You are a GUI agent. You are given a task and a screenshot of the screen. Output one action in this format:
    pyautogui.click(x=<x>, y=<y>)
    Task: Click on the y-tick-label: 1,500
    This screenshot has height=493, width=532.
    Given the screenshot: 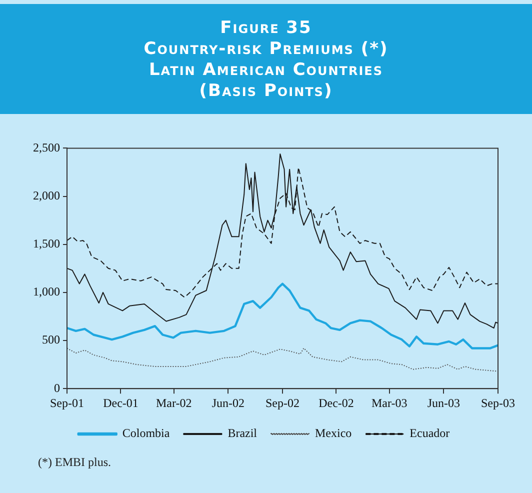 What is the action you would take?
    pyautogui.click(x=46, y=243)
    